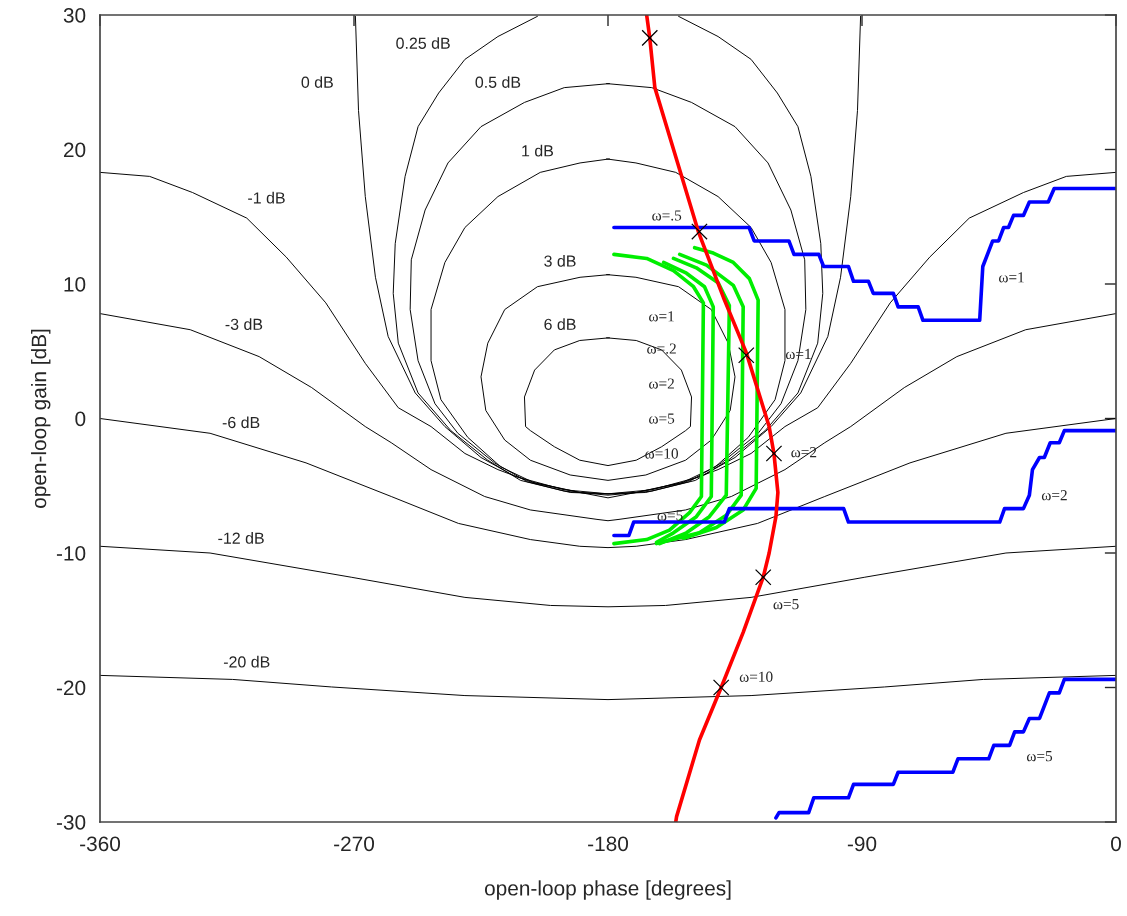 The image size is (1127, 916). What do you see at coordinates (608, 844) in the screenshot?
I see `x-tick-label: -180` at bounding box center [608, 844].